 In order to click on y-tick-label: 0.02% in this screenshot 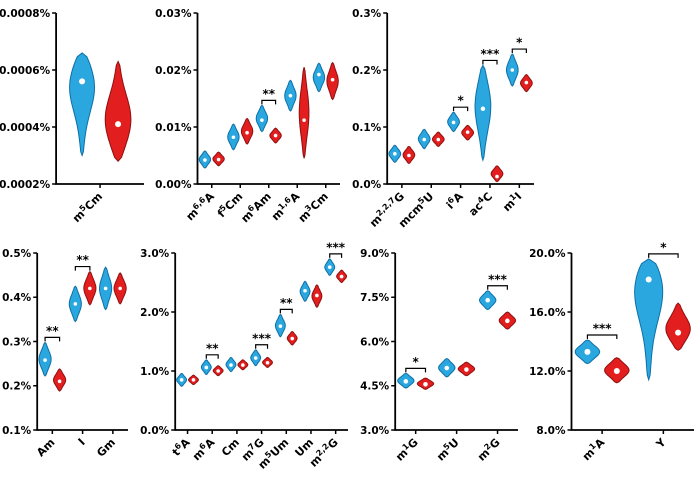, I will do `click(173, 71)`.